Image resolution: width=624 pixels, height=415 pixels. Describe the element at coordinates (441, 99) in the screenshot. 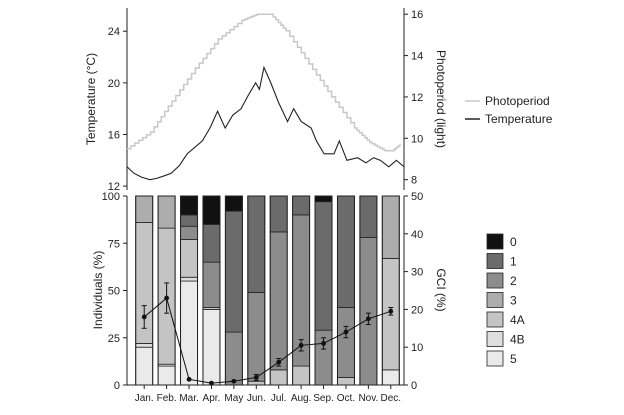

I see `photoperiod-axis-title: Photoperiod (light)` at that location.